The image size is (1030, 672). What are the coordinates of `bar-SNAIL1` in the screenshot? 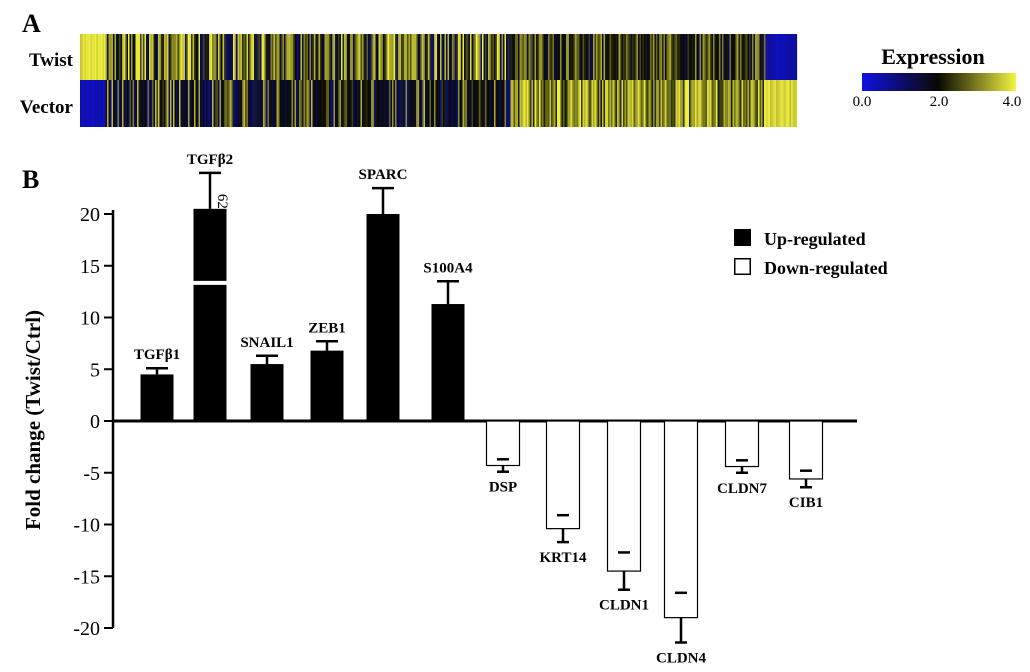 It's located at (267, 392).